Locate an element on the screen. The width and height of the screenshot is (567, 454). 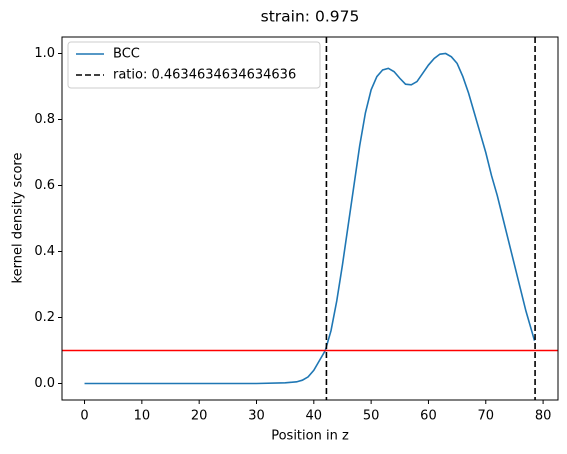
y-tick-label: 0.8 is located at coordinates (44, 119).